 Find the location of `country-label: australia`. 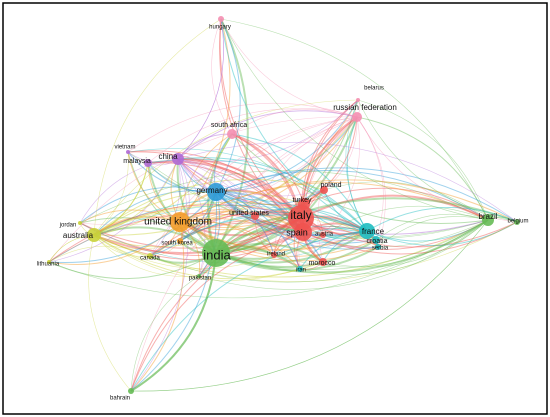

country-label: australia is located at coordinates (78, 235).